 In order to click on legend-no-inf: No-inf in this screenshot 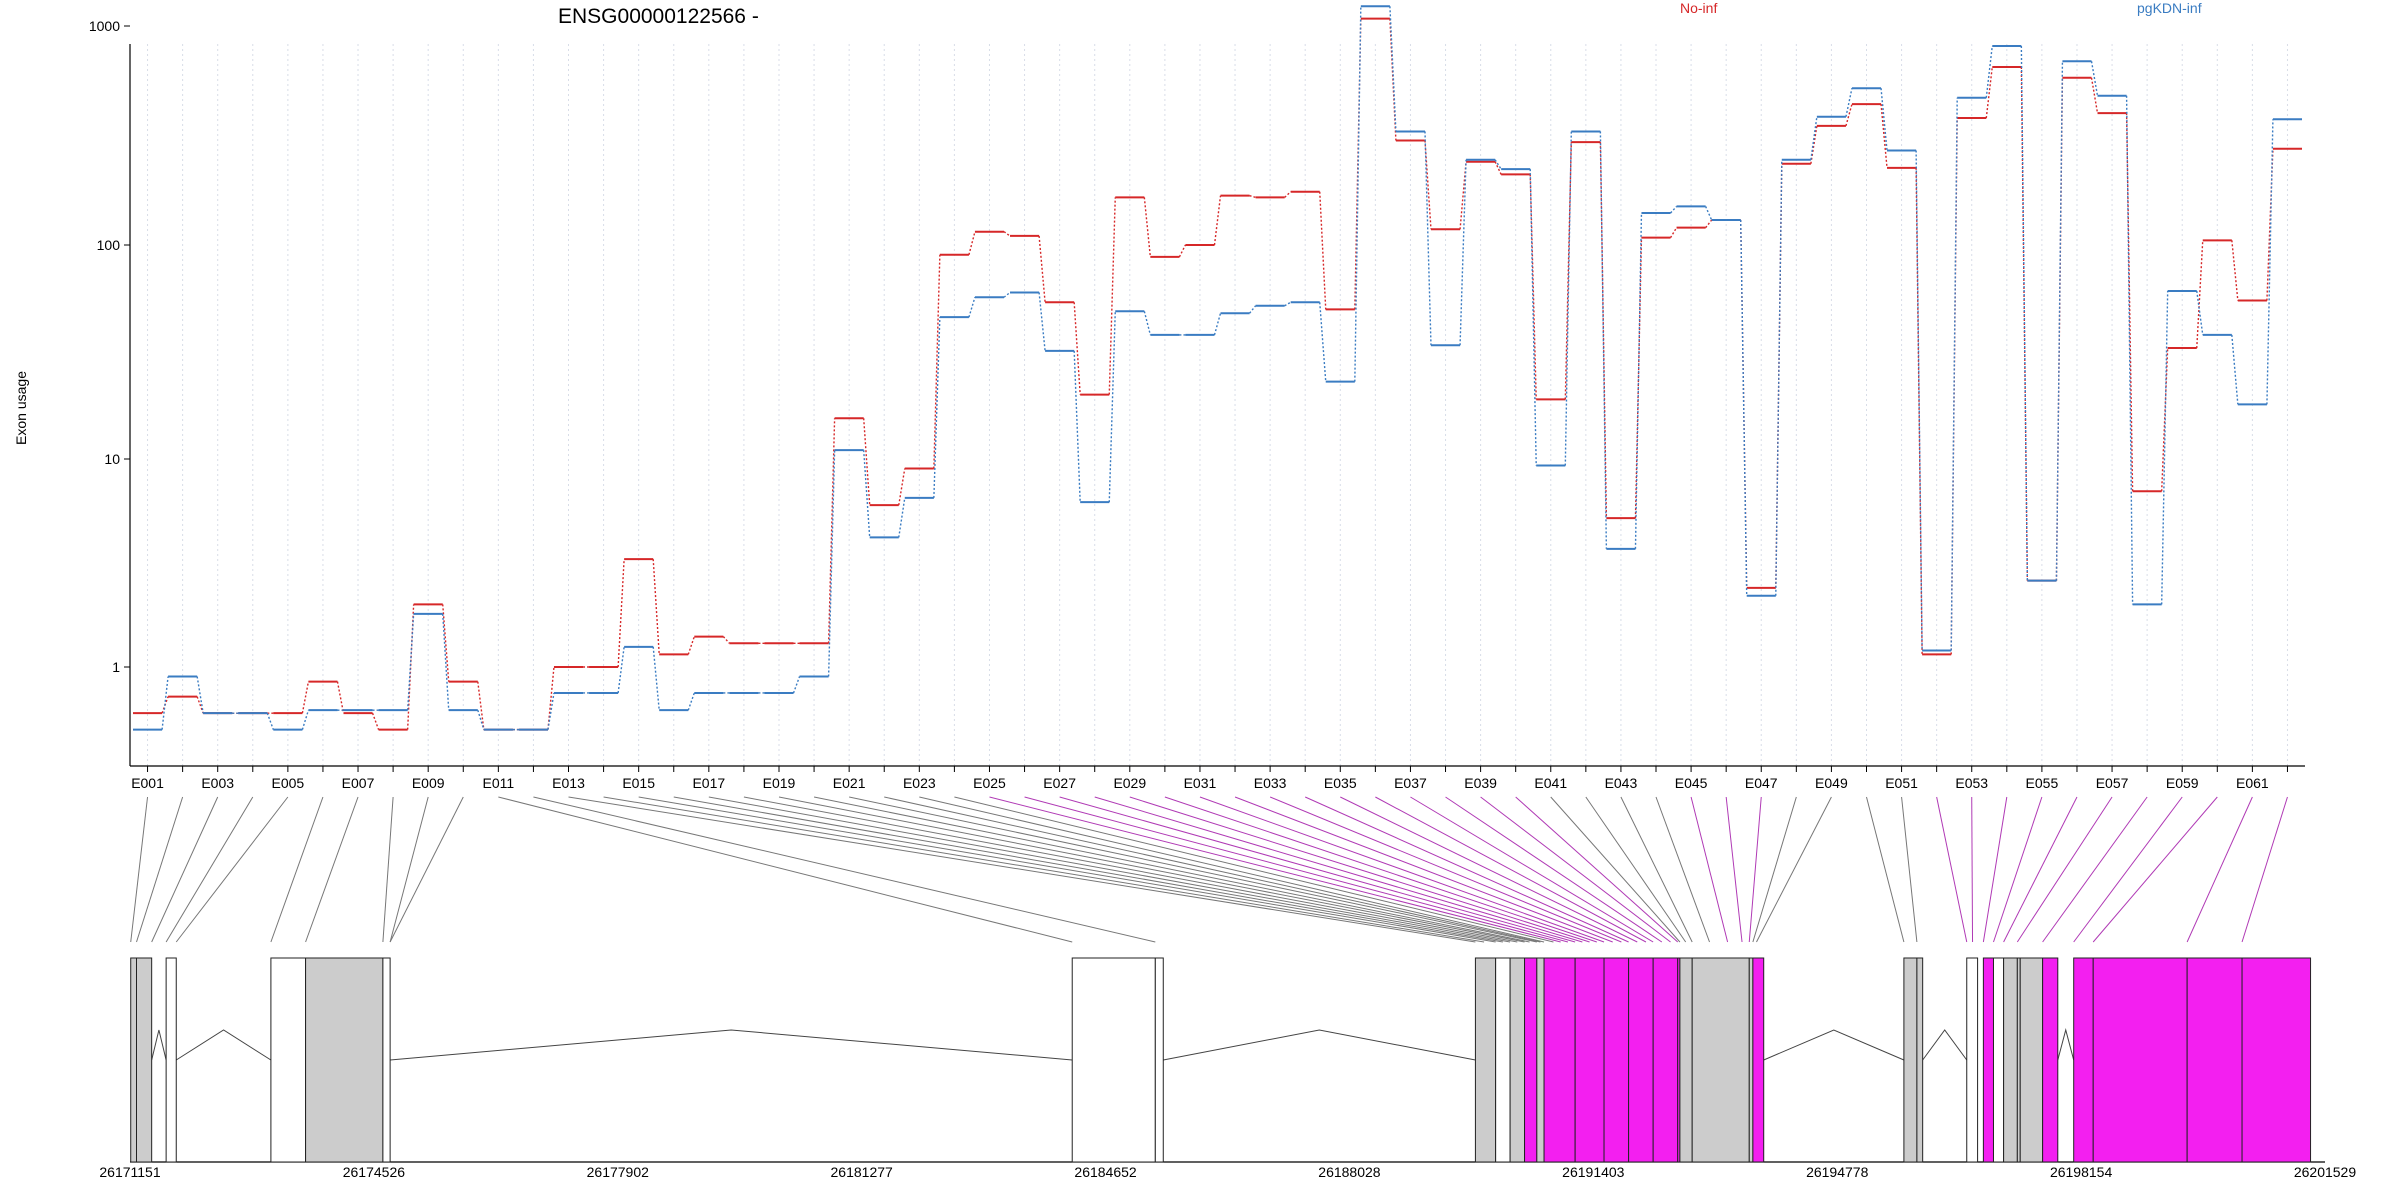, I will do `click(1698, 8)`.